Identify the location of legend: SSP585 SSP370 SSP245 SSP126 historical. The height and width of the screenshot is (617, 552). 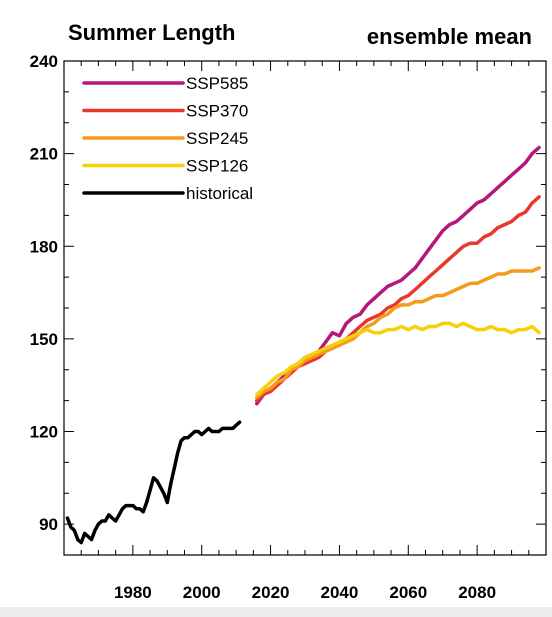
(167, 138).